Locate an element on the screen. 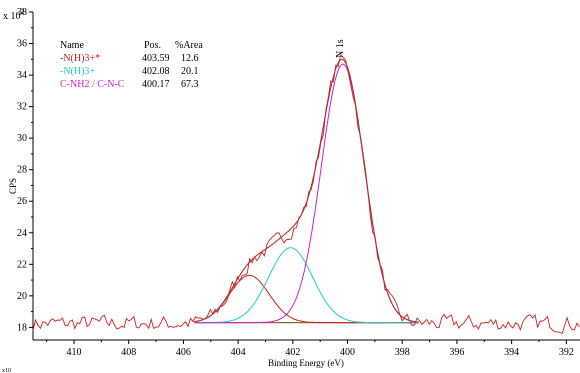 The height and width of the screenshot is (373, 580). x-tick-label: 394 is located at coordinates (511, 352).